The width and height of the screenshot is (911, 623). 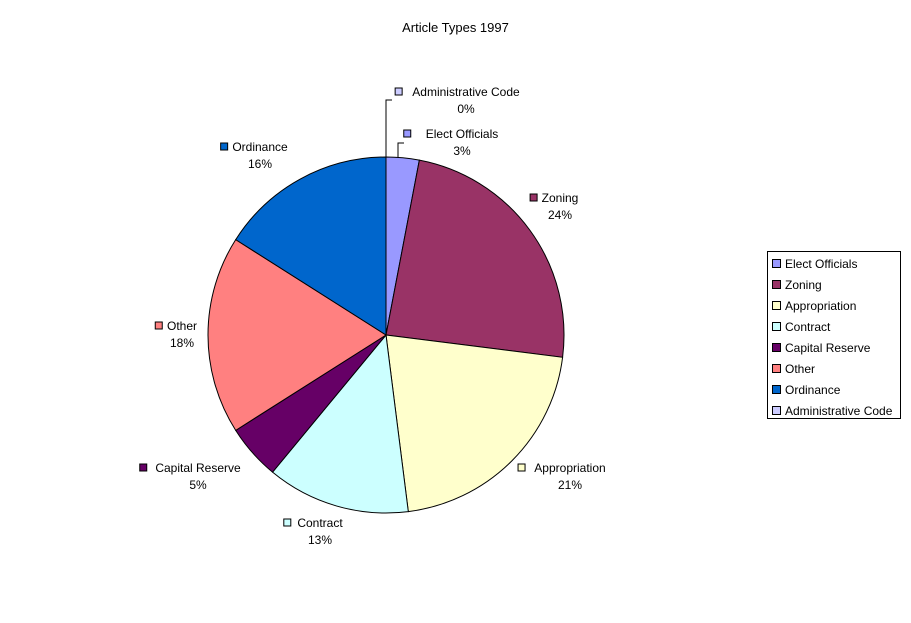 I want to click on pie-slice-contract, so click(x=340, y=423).